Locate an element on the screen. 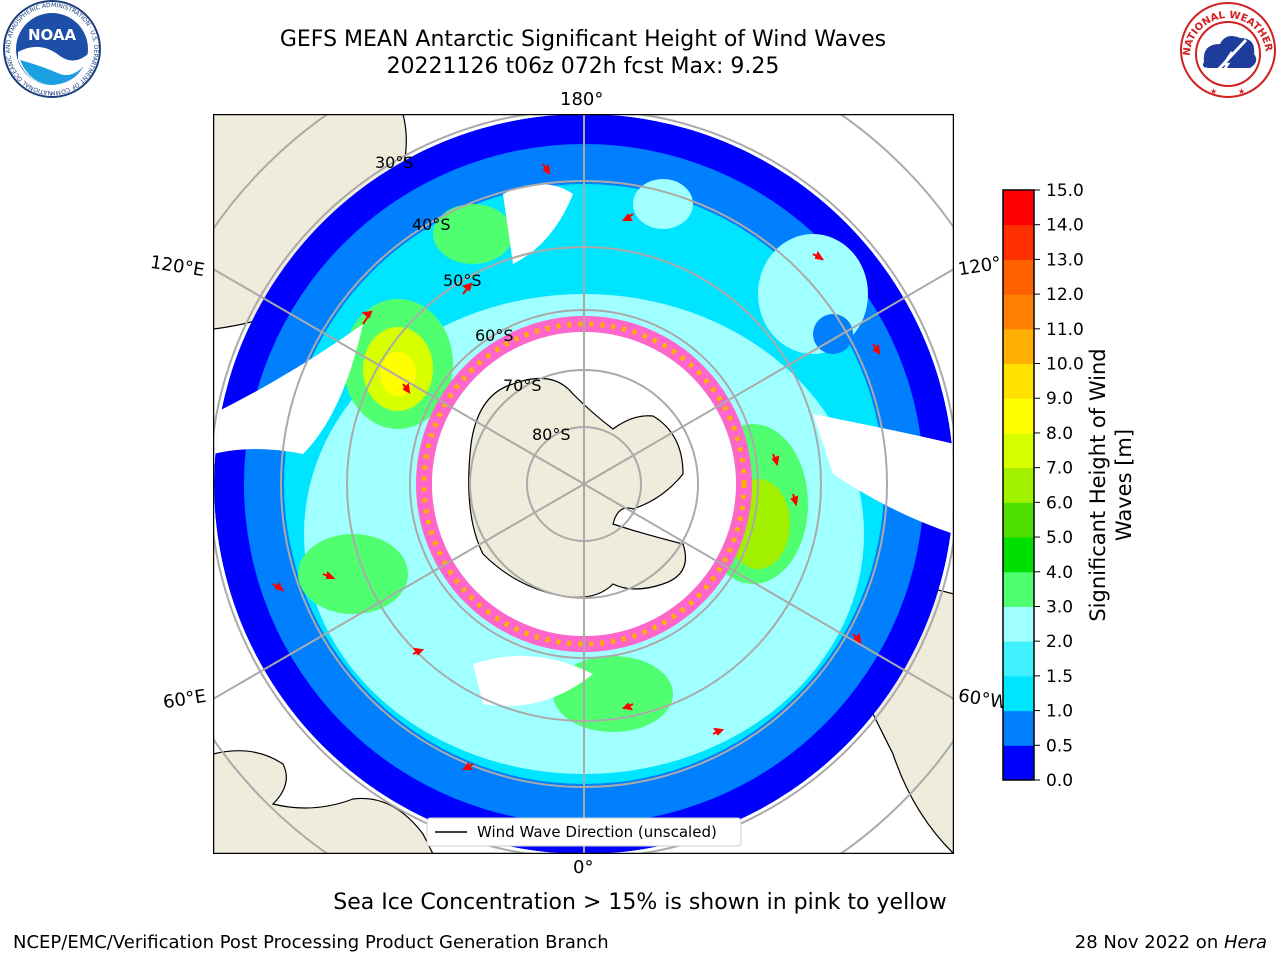 This screenshot has width=1280, height=960. lat-label-40s: 40°S is located at coordinates (431, 224).